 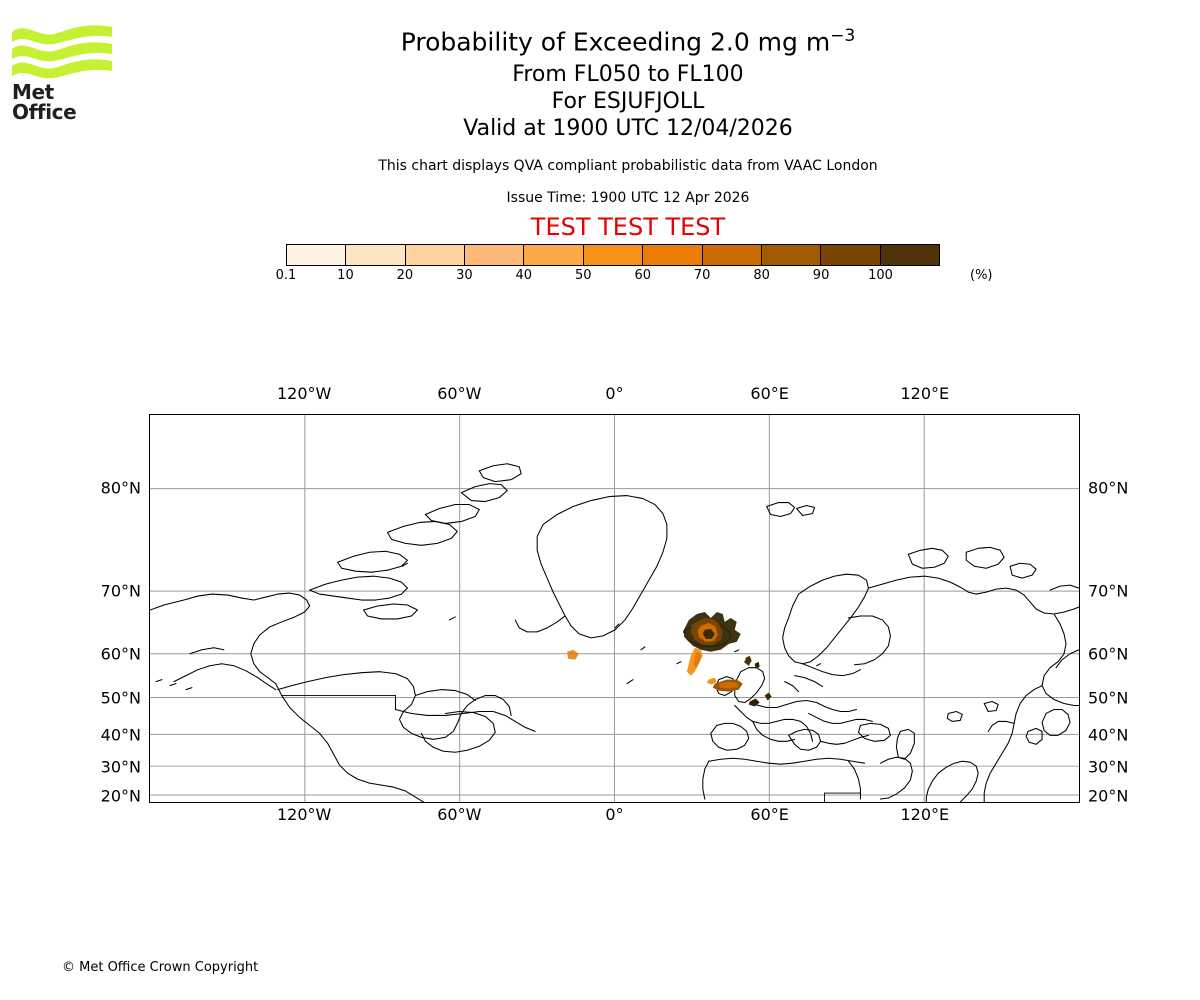 What do you see at coordinates (583, 275) in the screenshot?
I see `colorbar-tick-50: 50` at bounding box center [583, 275].